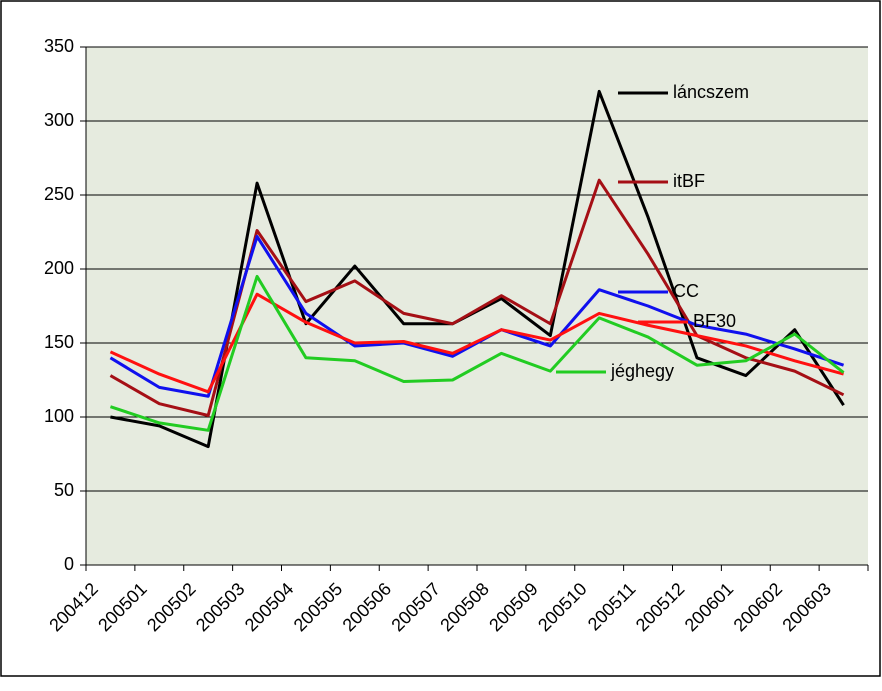 Image resolution: width=882 pixels, height=691 pixels. What do you see at coordinates (711, 92) in the screenshot?
I see `legend-label: láncszem` at bounding box center [711, 92].